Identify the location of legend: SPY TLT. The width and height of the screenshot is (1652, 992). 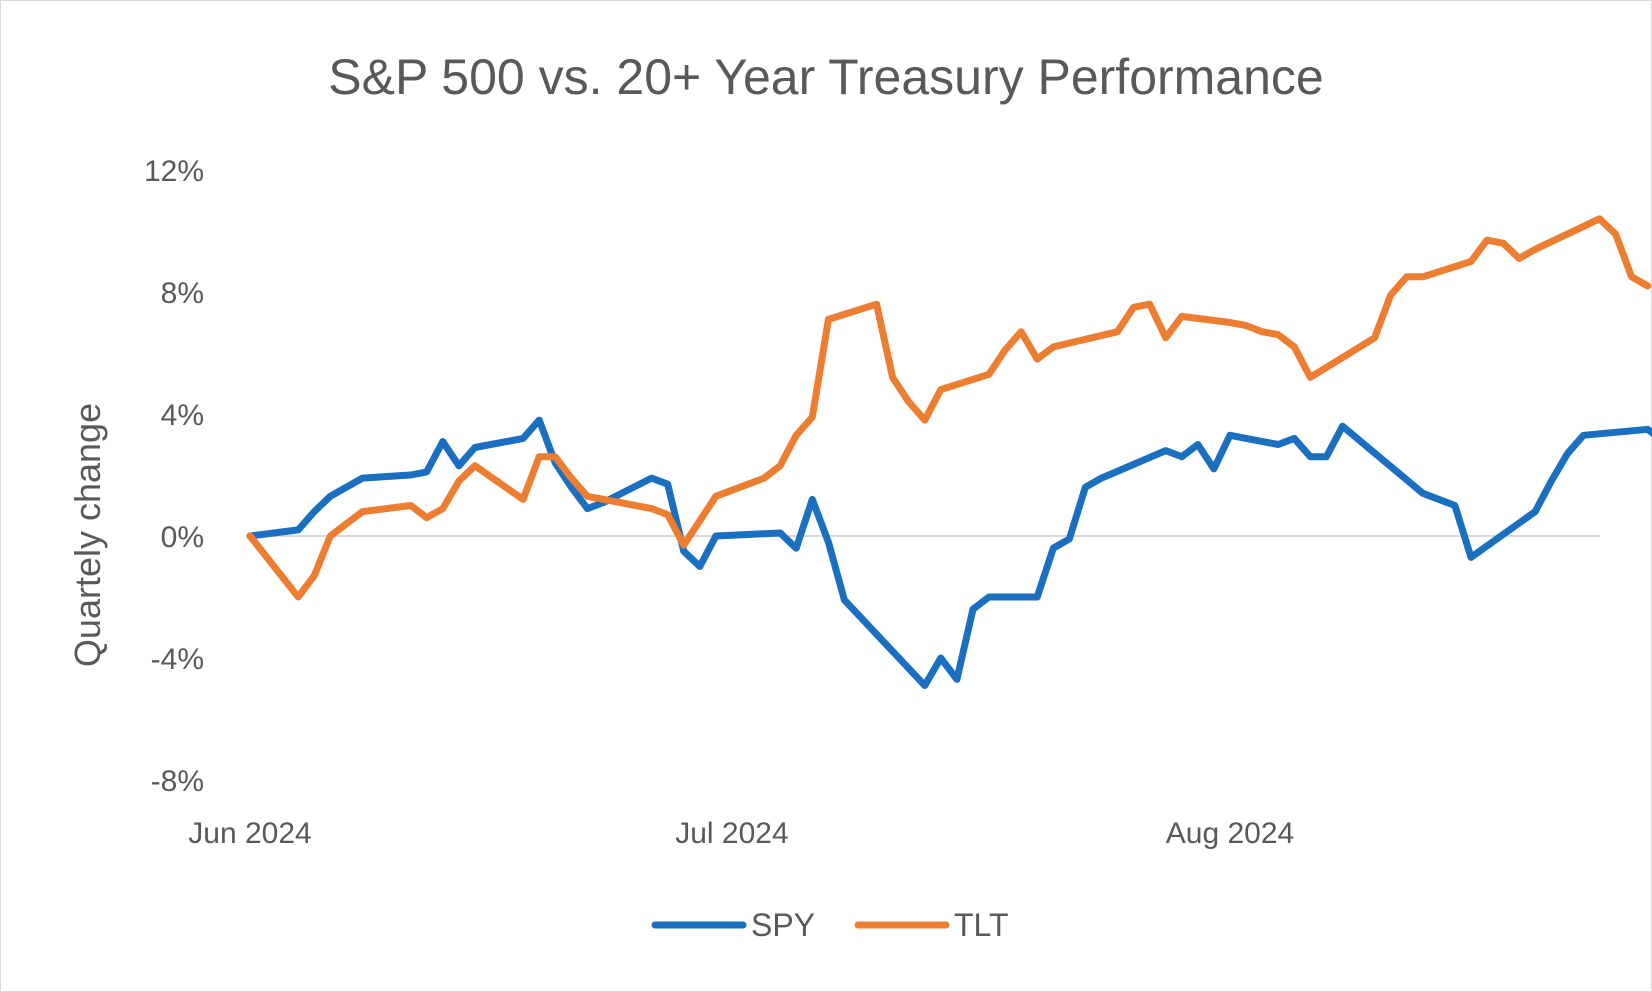
(830, 925).